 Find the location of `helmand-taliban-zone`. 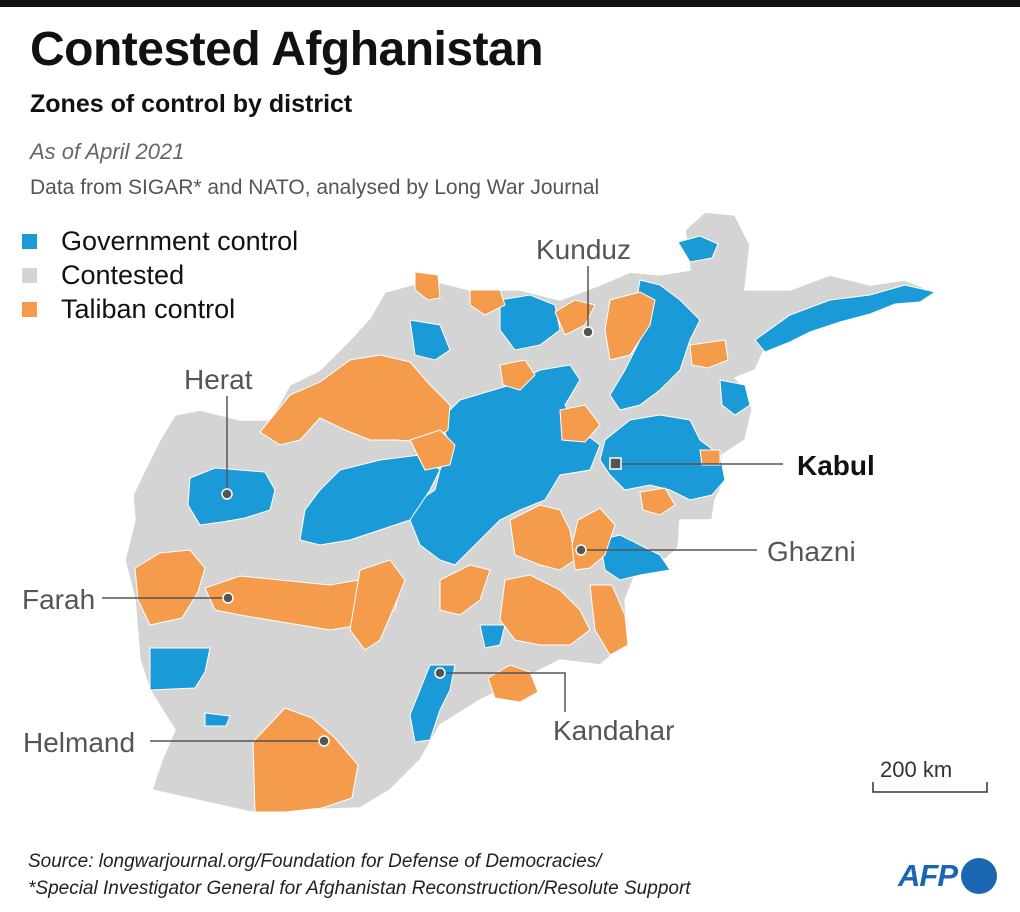

helmand-taliban-zone is located at coordinates (305, 760).